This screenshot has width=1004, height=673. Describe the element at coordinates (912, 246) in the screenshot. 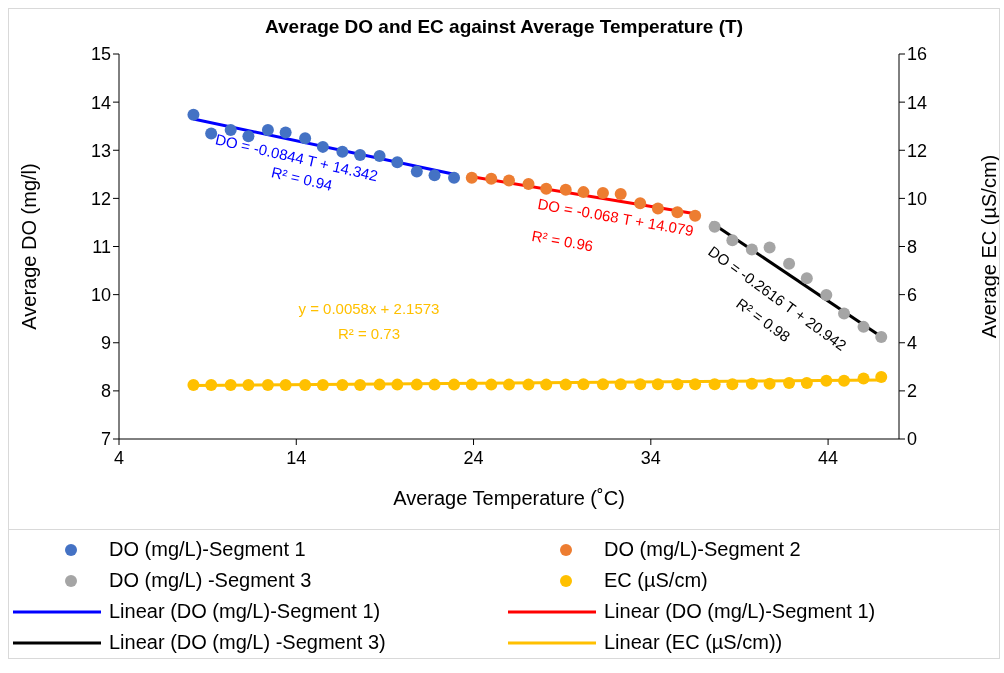

I see `y2-tick-label: 8` at that location.